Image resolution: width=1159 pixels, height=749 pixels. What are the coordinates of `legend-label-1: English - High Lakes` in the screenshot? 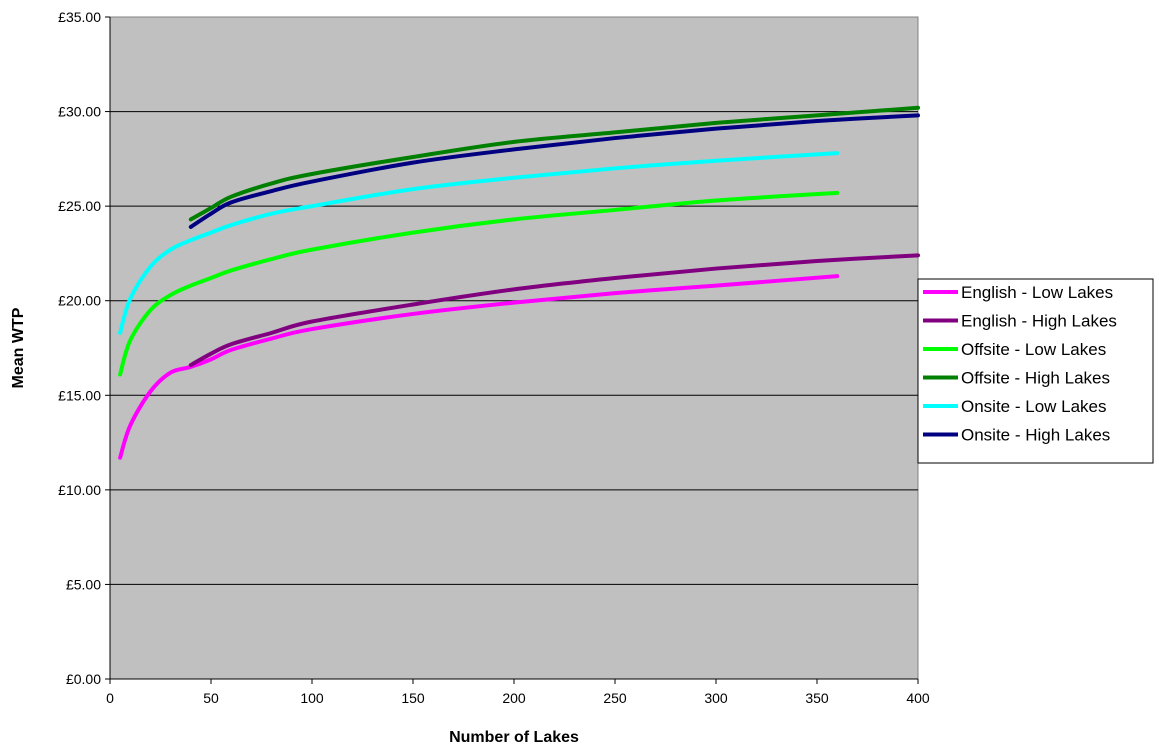 It's located at (1039, 321).